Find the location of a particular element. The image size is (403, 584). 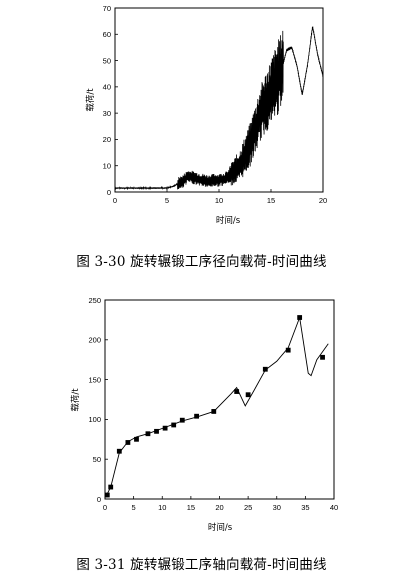

chart2-xlabel: 时间/s is located at coordinates (220, 527).